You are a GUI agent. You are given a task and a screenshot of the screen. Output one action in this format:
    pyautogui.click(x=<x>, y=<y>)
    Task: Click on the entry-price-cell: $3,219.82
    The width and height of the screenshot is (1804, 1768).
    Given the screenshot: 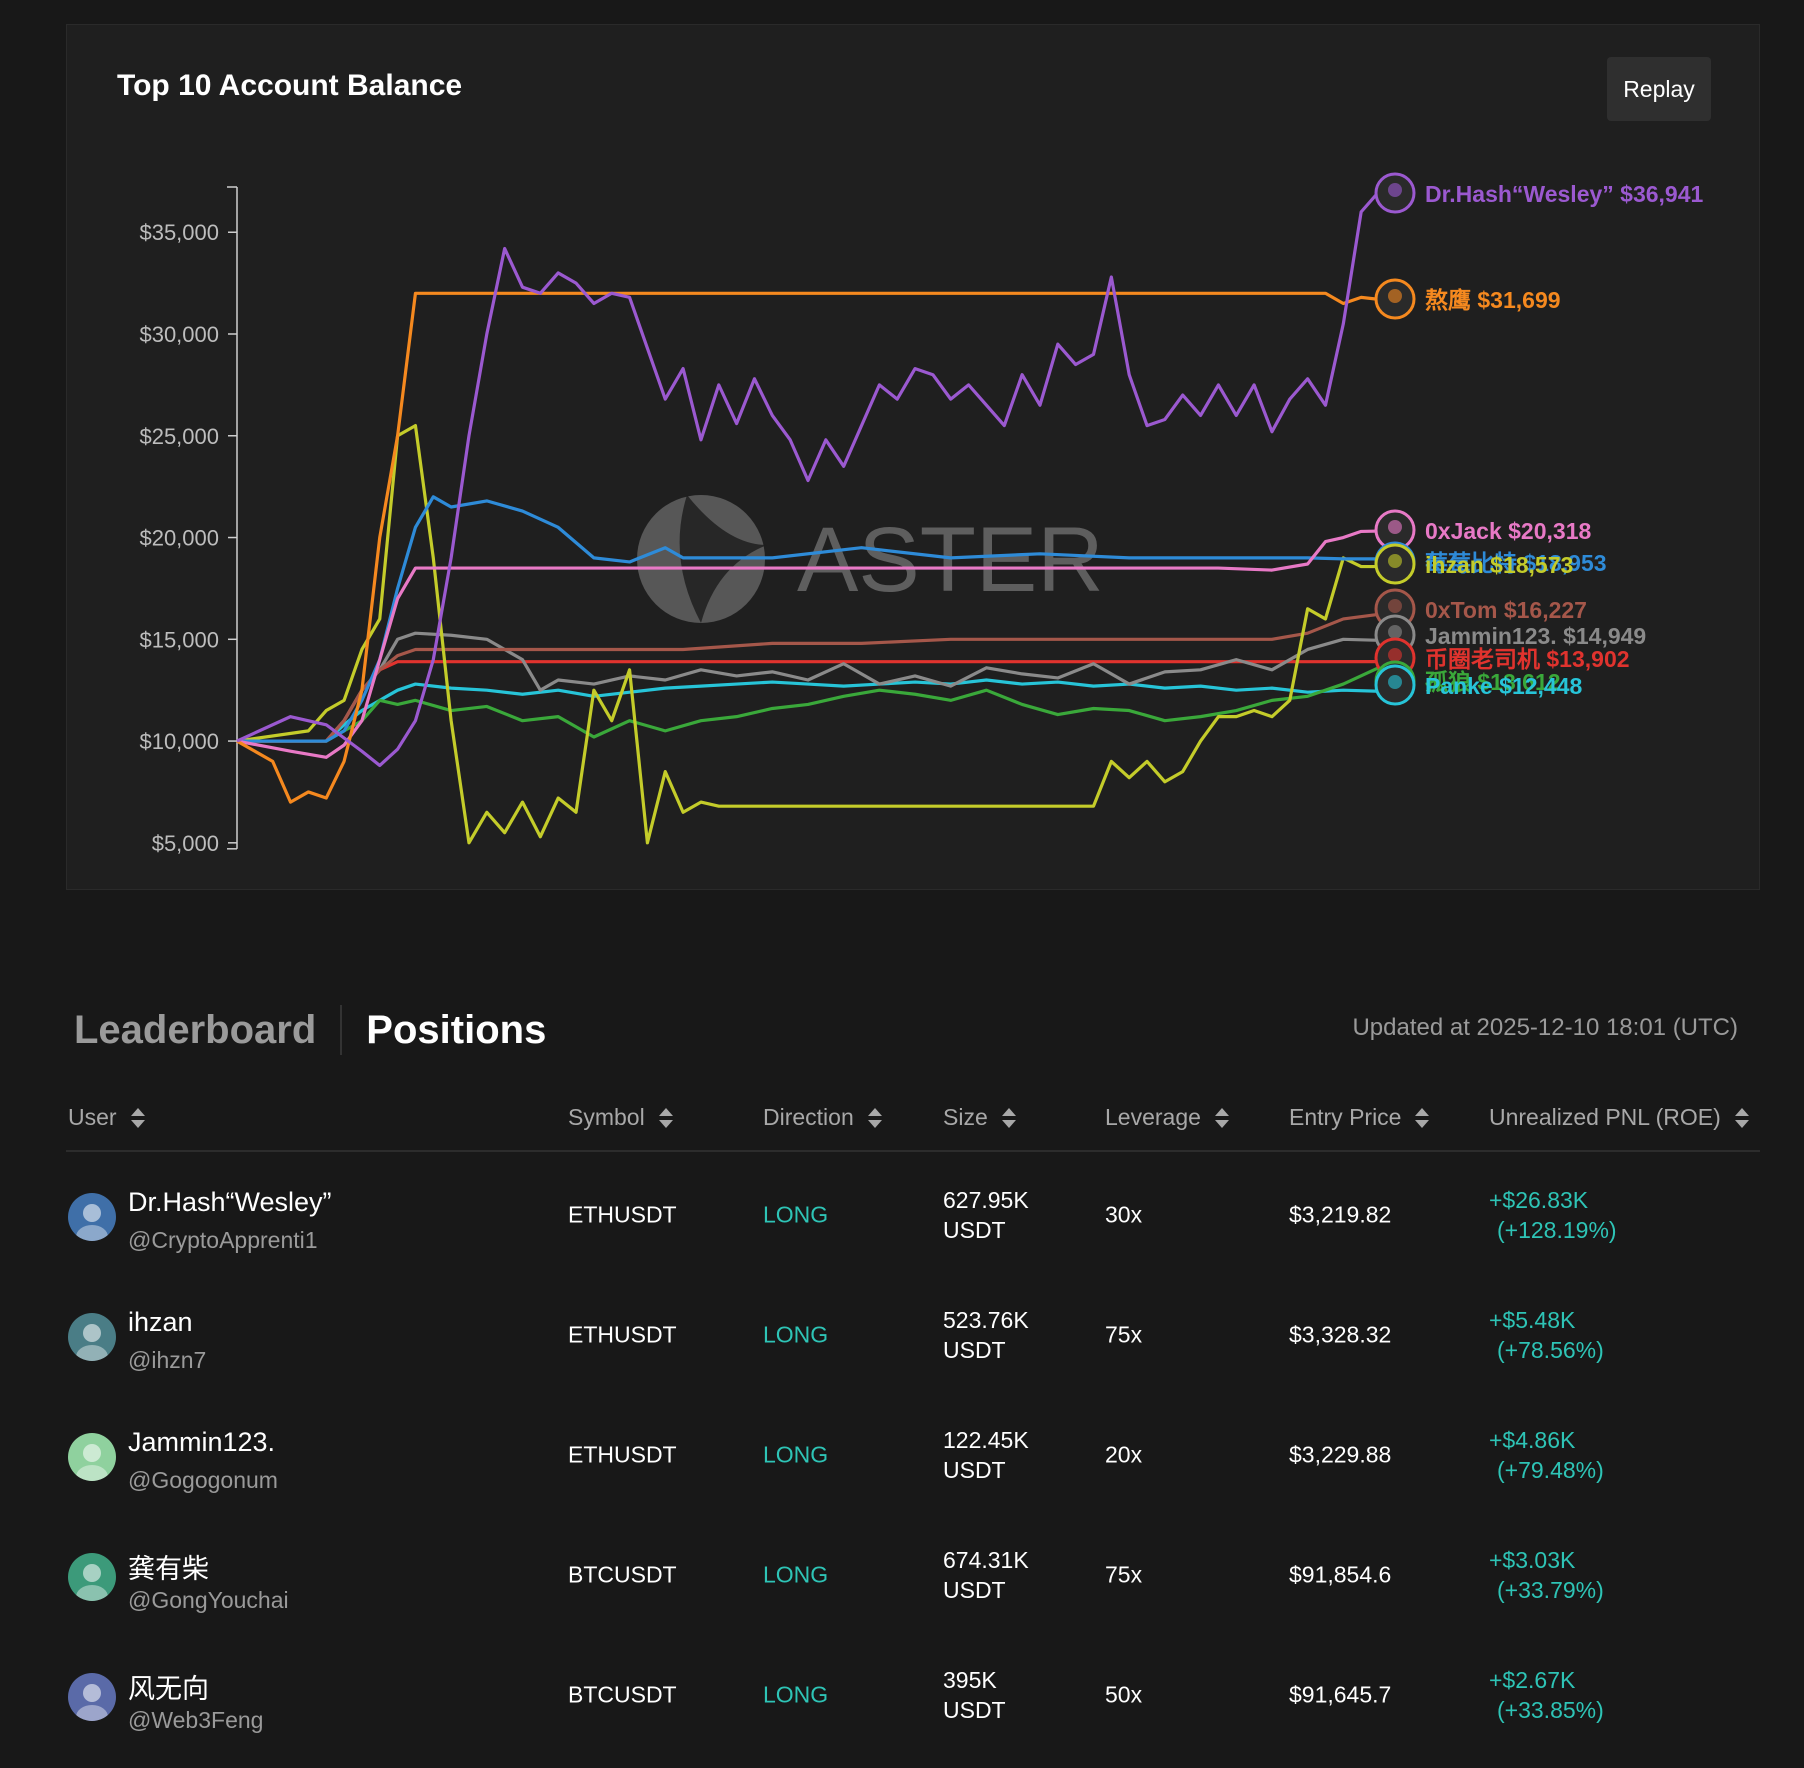 What is the action you would take?
    pyautogui.click(x=1340, y=1214)
    